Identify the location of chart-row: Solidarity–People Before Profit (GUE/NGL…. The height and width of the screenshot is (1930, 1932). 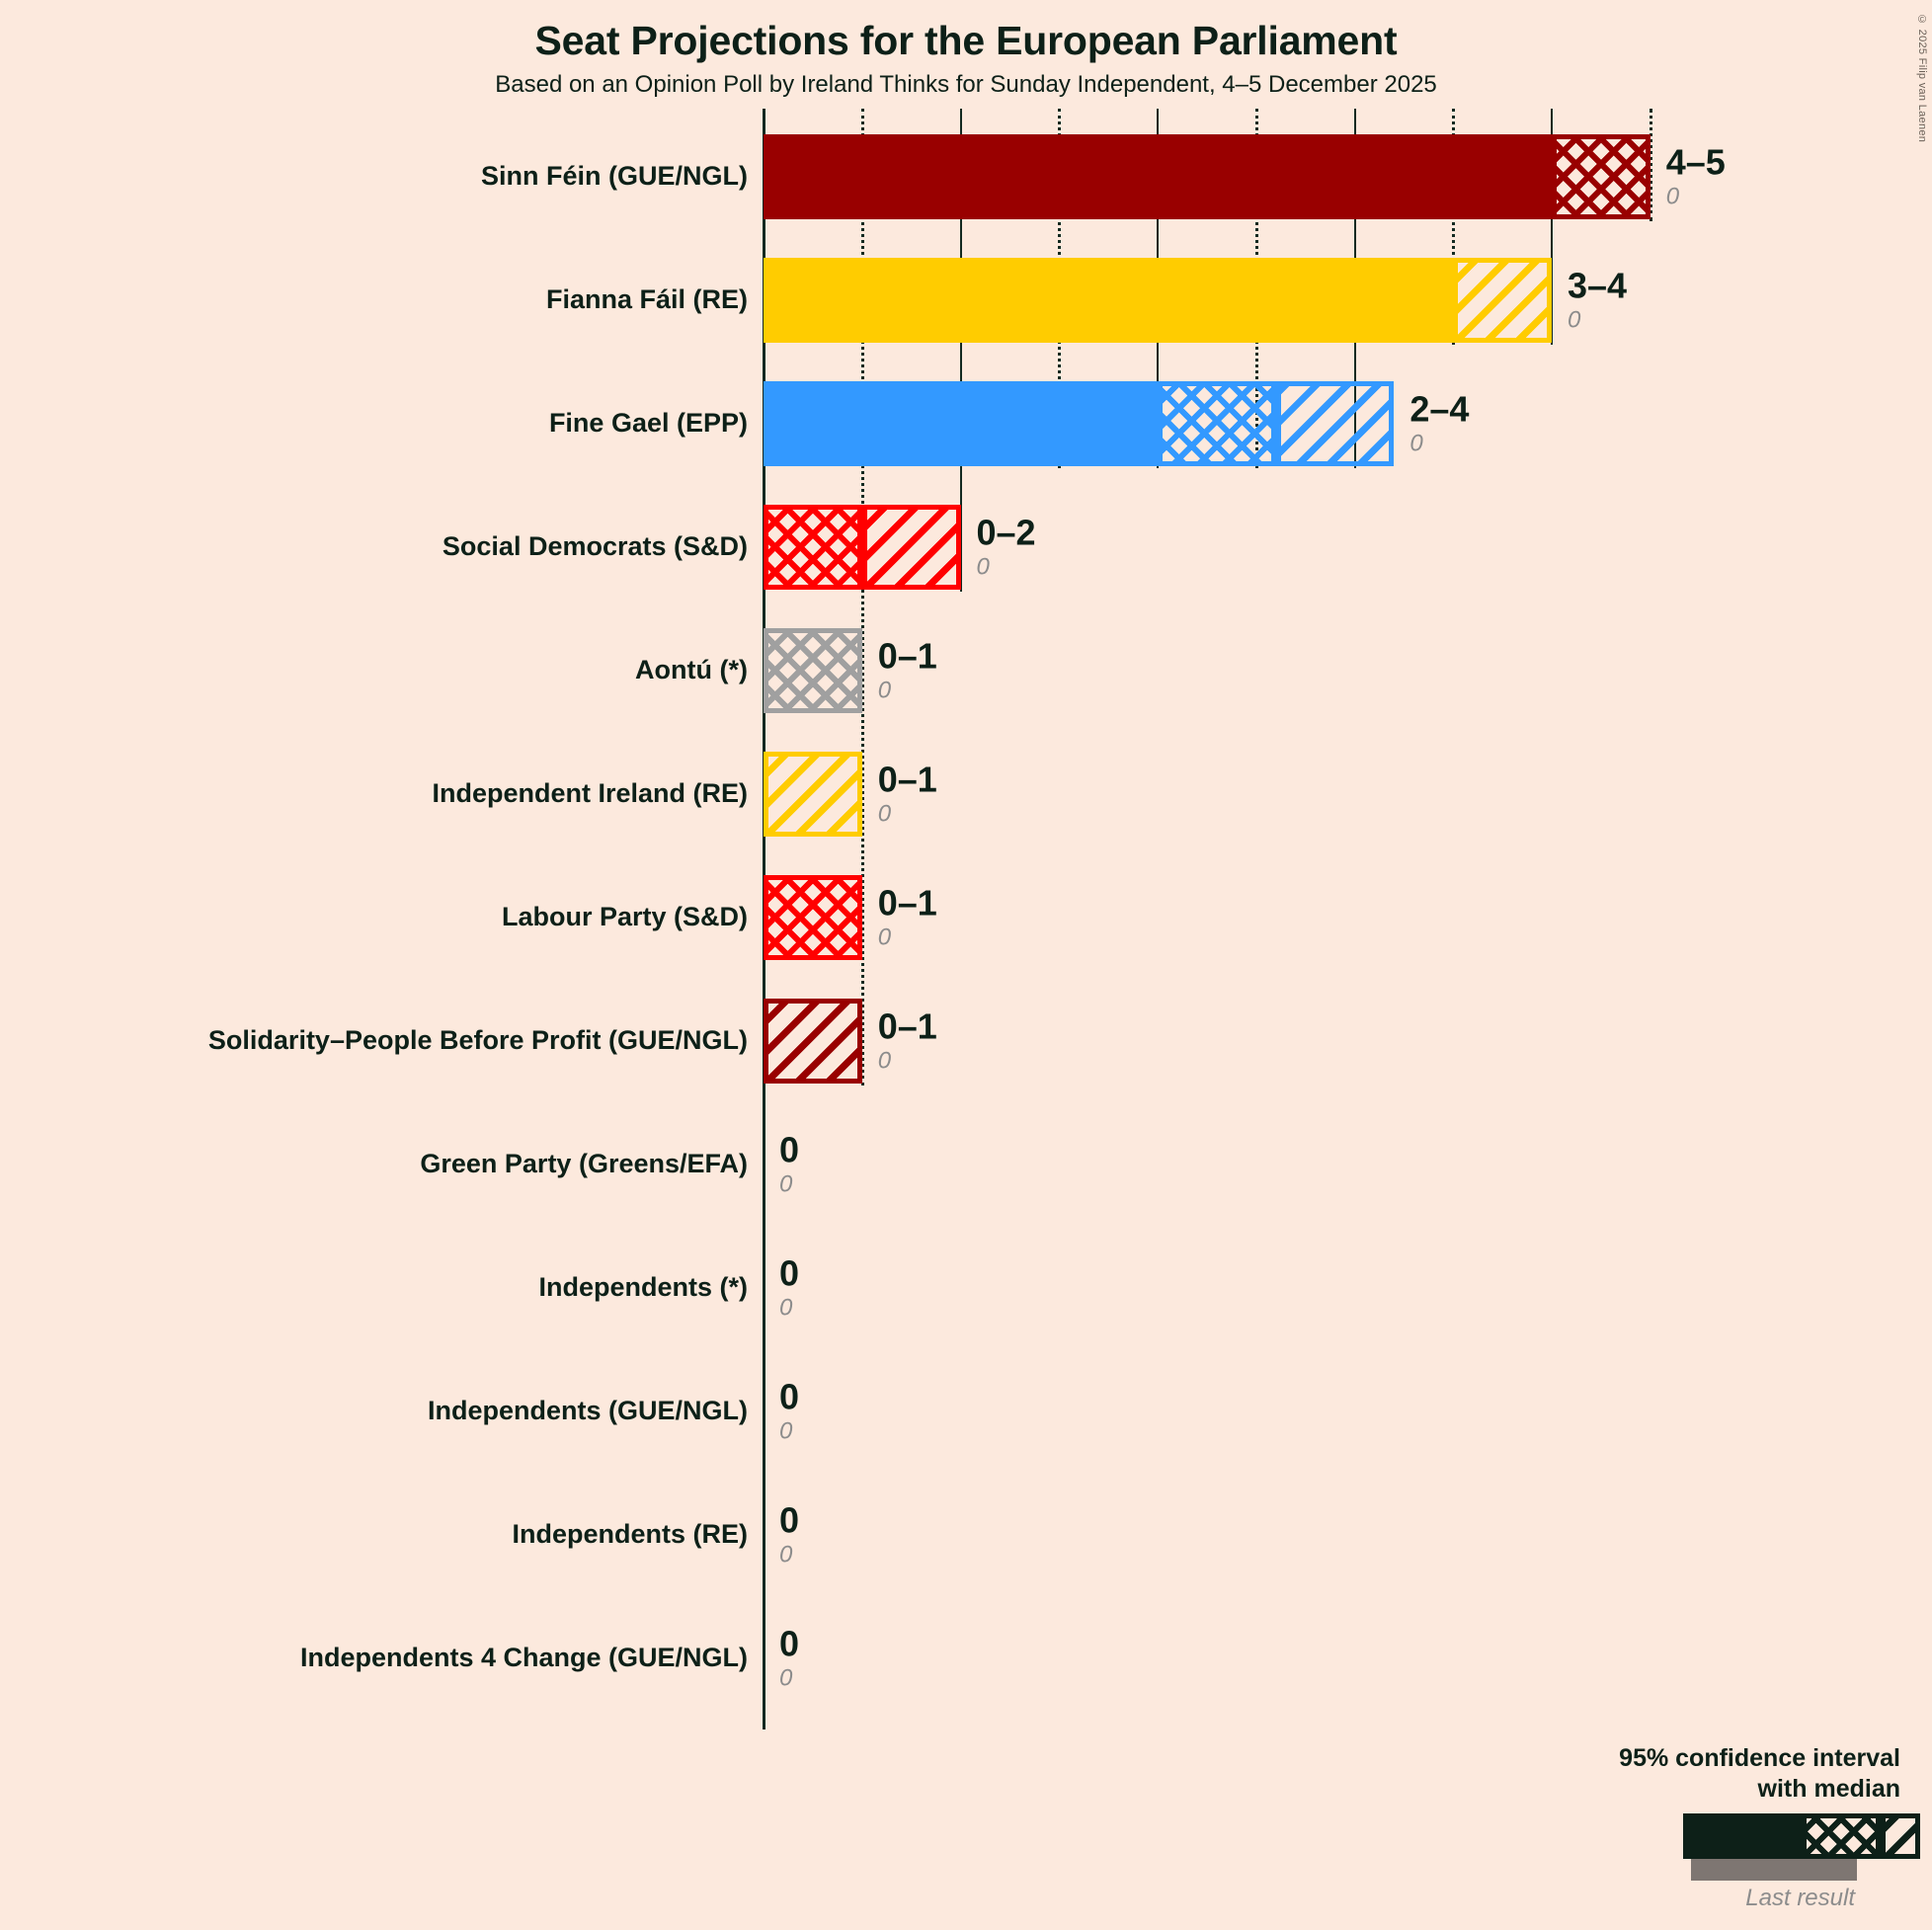
(966, 1040).